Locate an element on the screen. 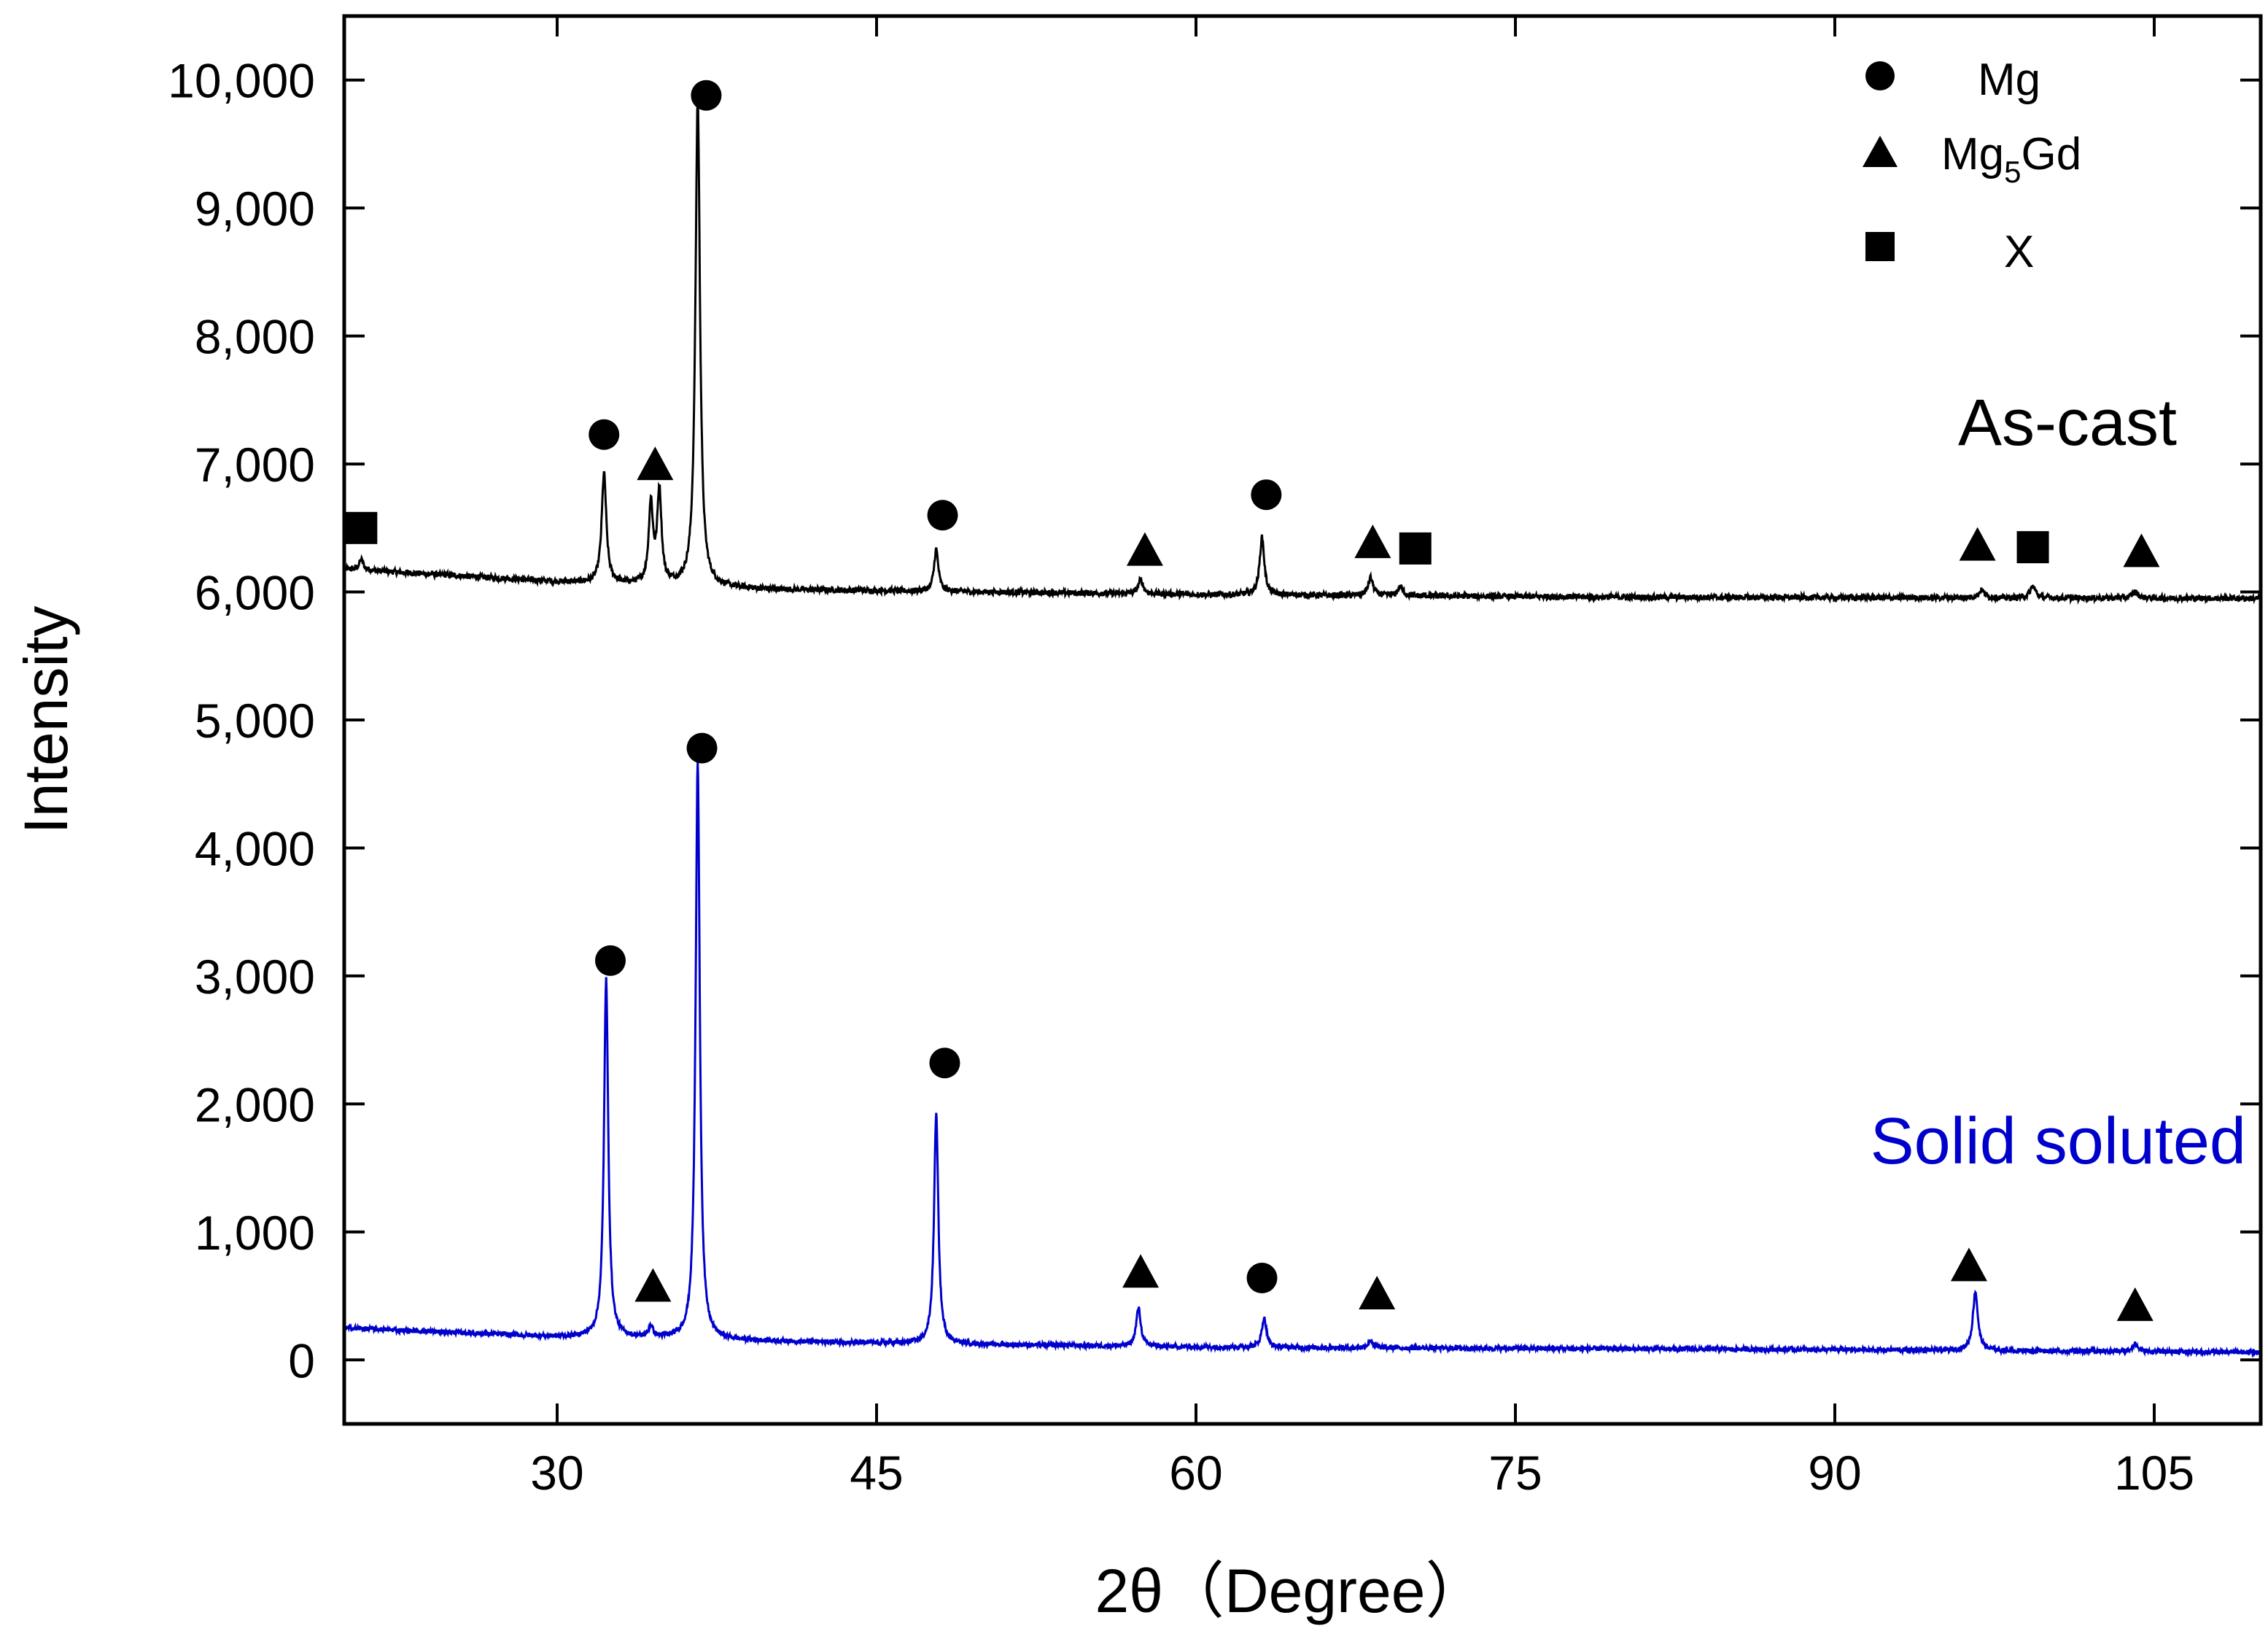  x-tick-label: 75 is located at coordinates (1515, 1473).